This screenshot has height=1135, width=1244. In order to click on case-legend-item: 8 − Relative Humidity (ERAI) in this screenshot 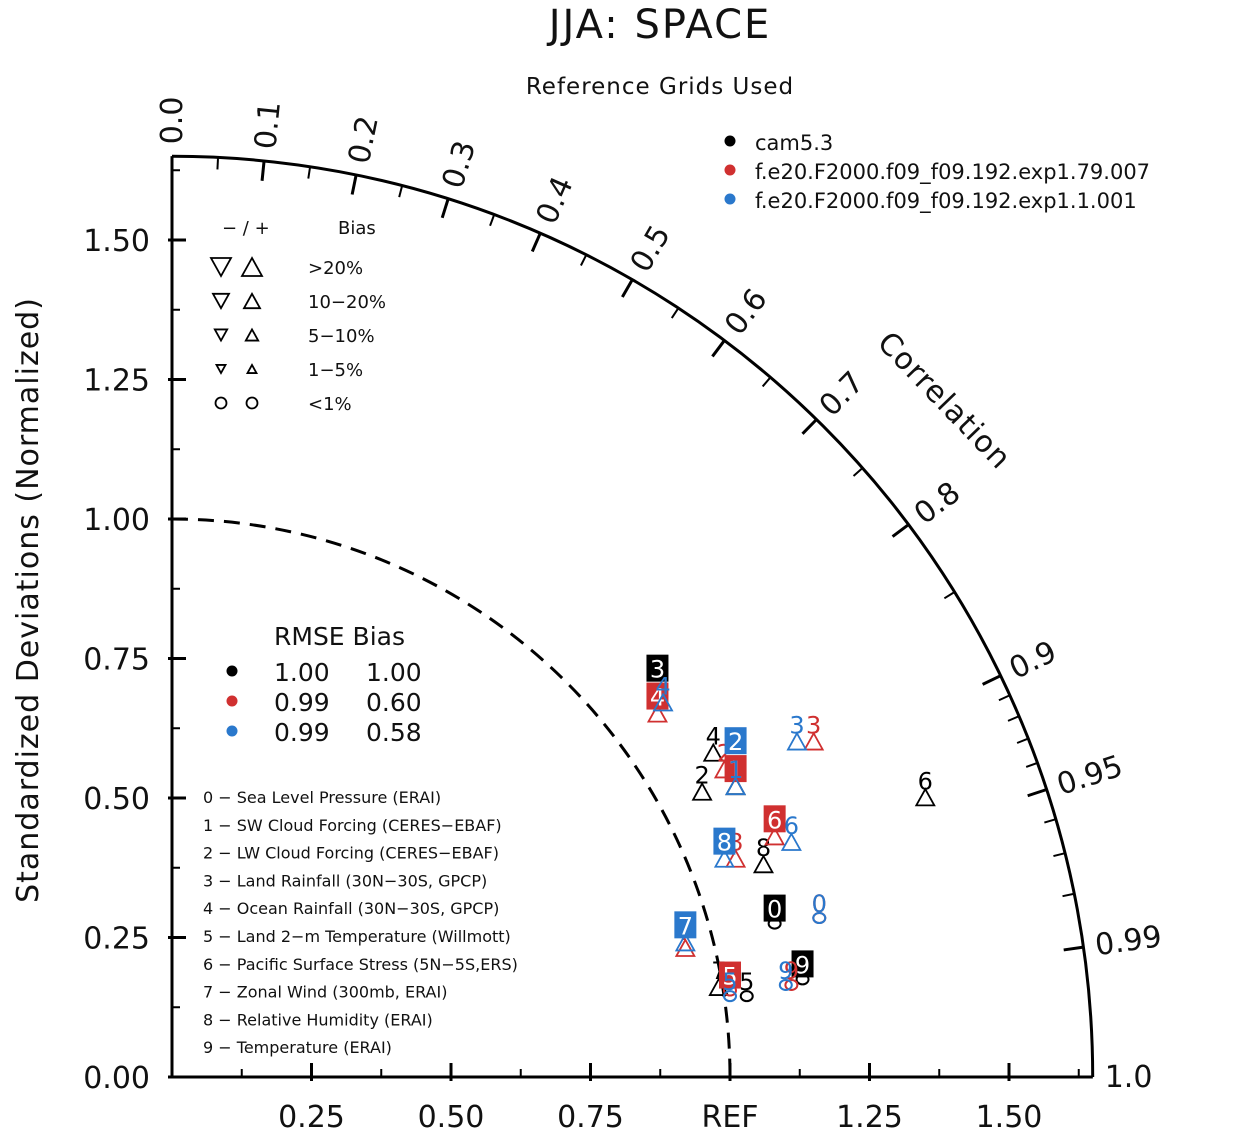, I will do `click(318, 1019)`.